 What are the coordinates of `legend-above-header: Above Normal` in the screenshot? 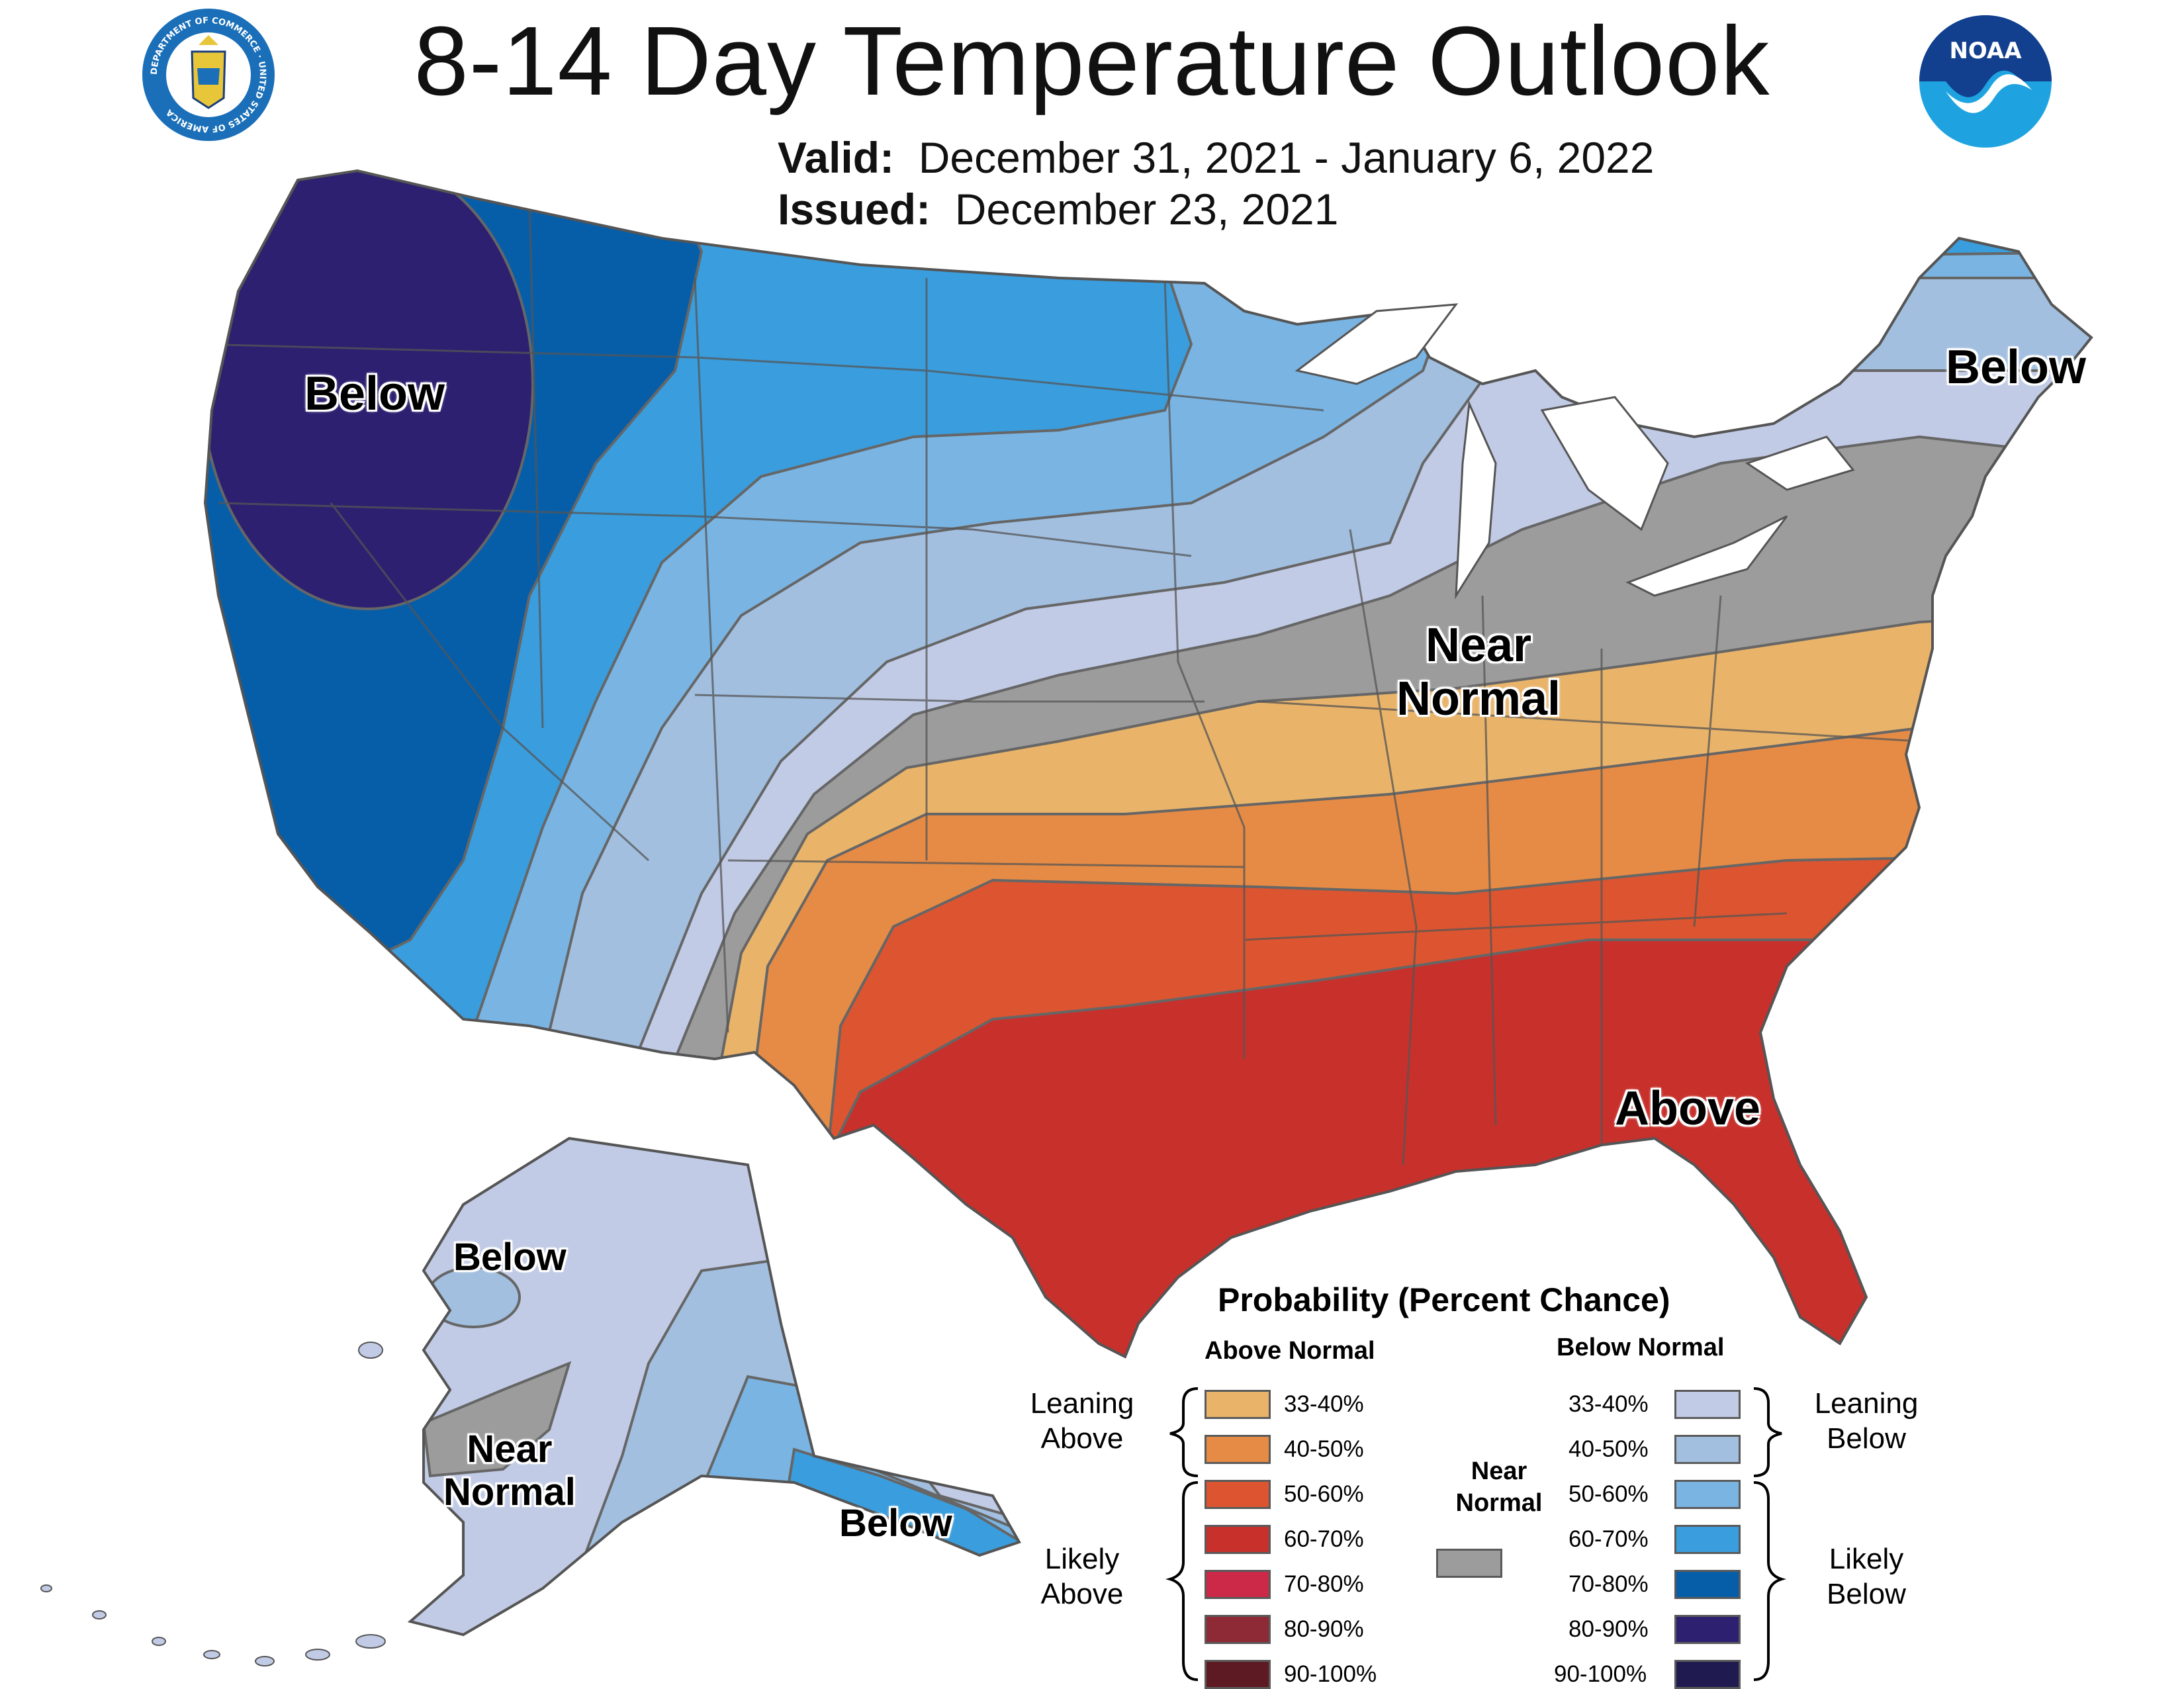 It's located at (1290, 1351).